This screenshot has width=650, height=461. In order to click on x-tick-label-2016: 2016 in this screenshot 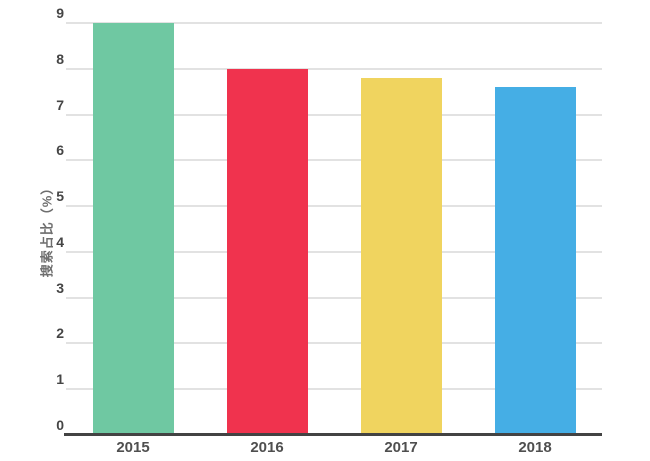, I will do `click(267, 447)`.